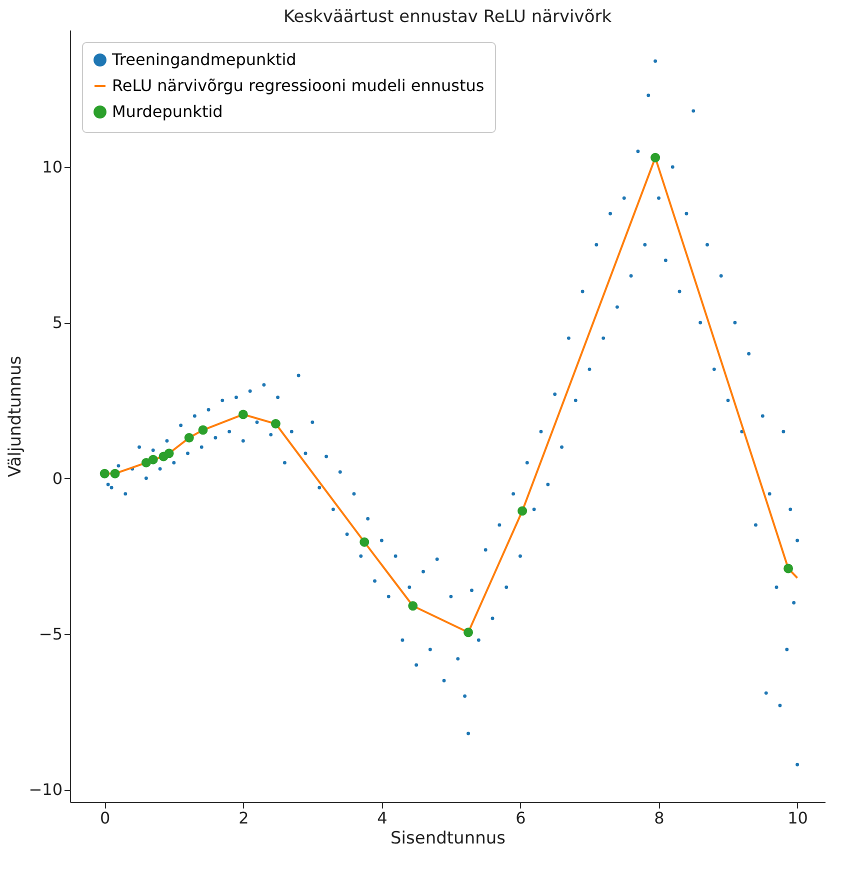  Describe the element at coordinates (52, 166) in the screenshot. I see `y-tick-label: 10` at that location.